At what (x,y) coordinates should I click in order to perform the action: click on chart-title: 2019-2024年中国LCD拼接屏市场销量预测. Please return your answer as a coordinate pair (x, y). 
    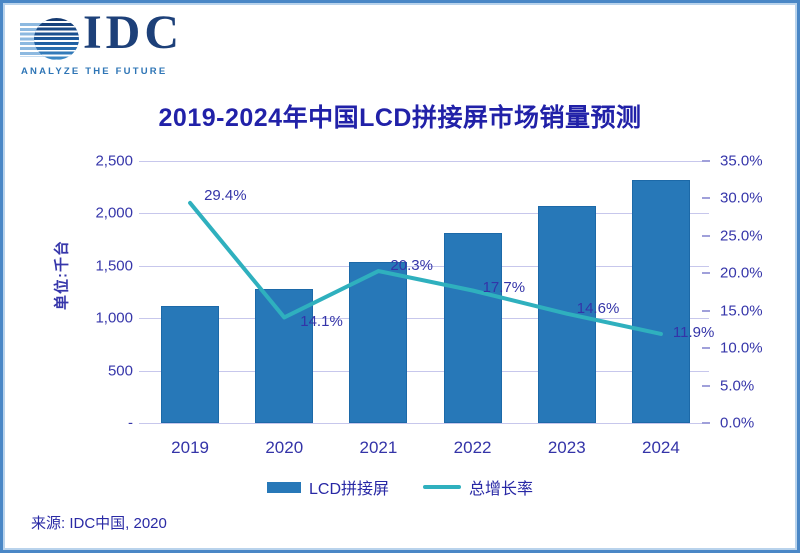
    Looking at the image, I should click on (400, 118).